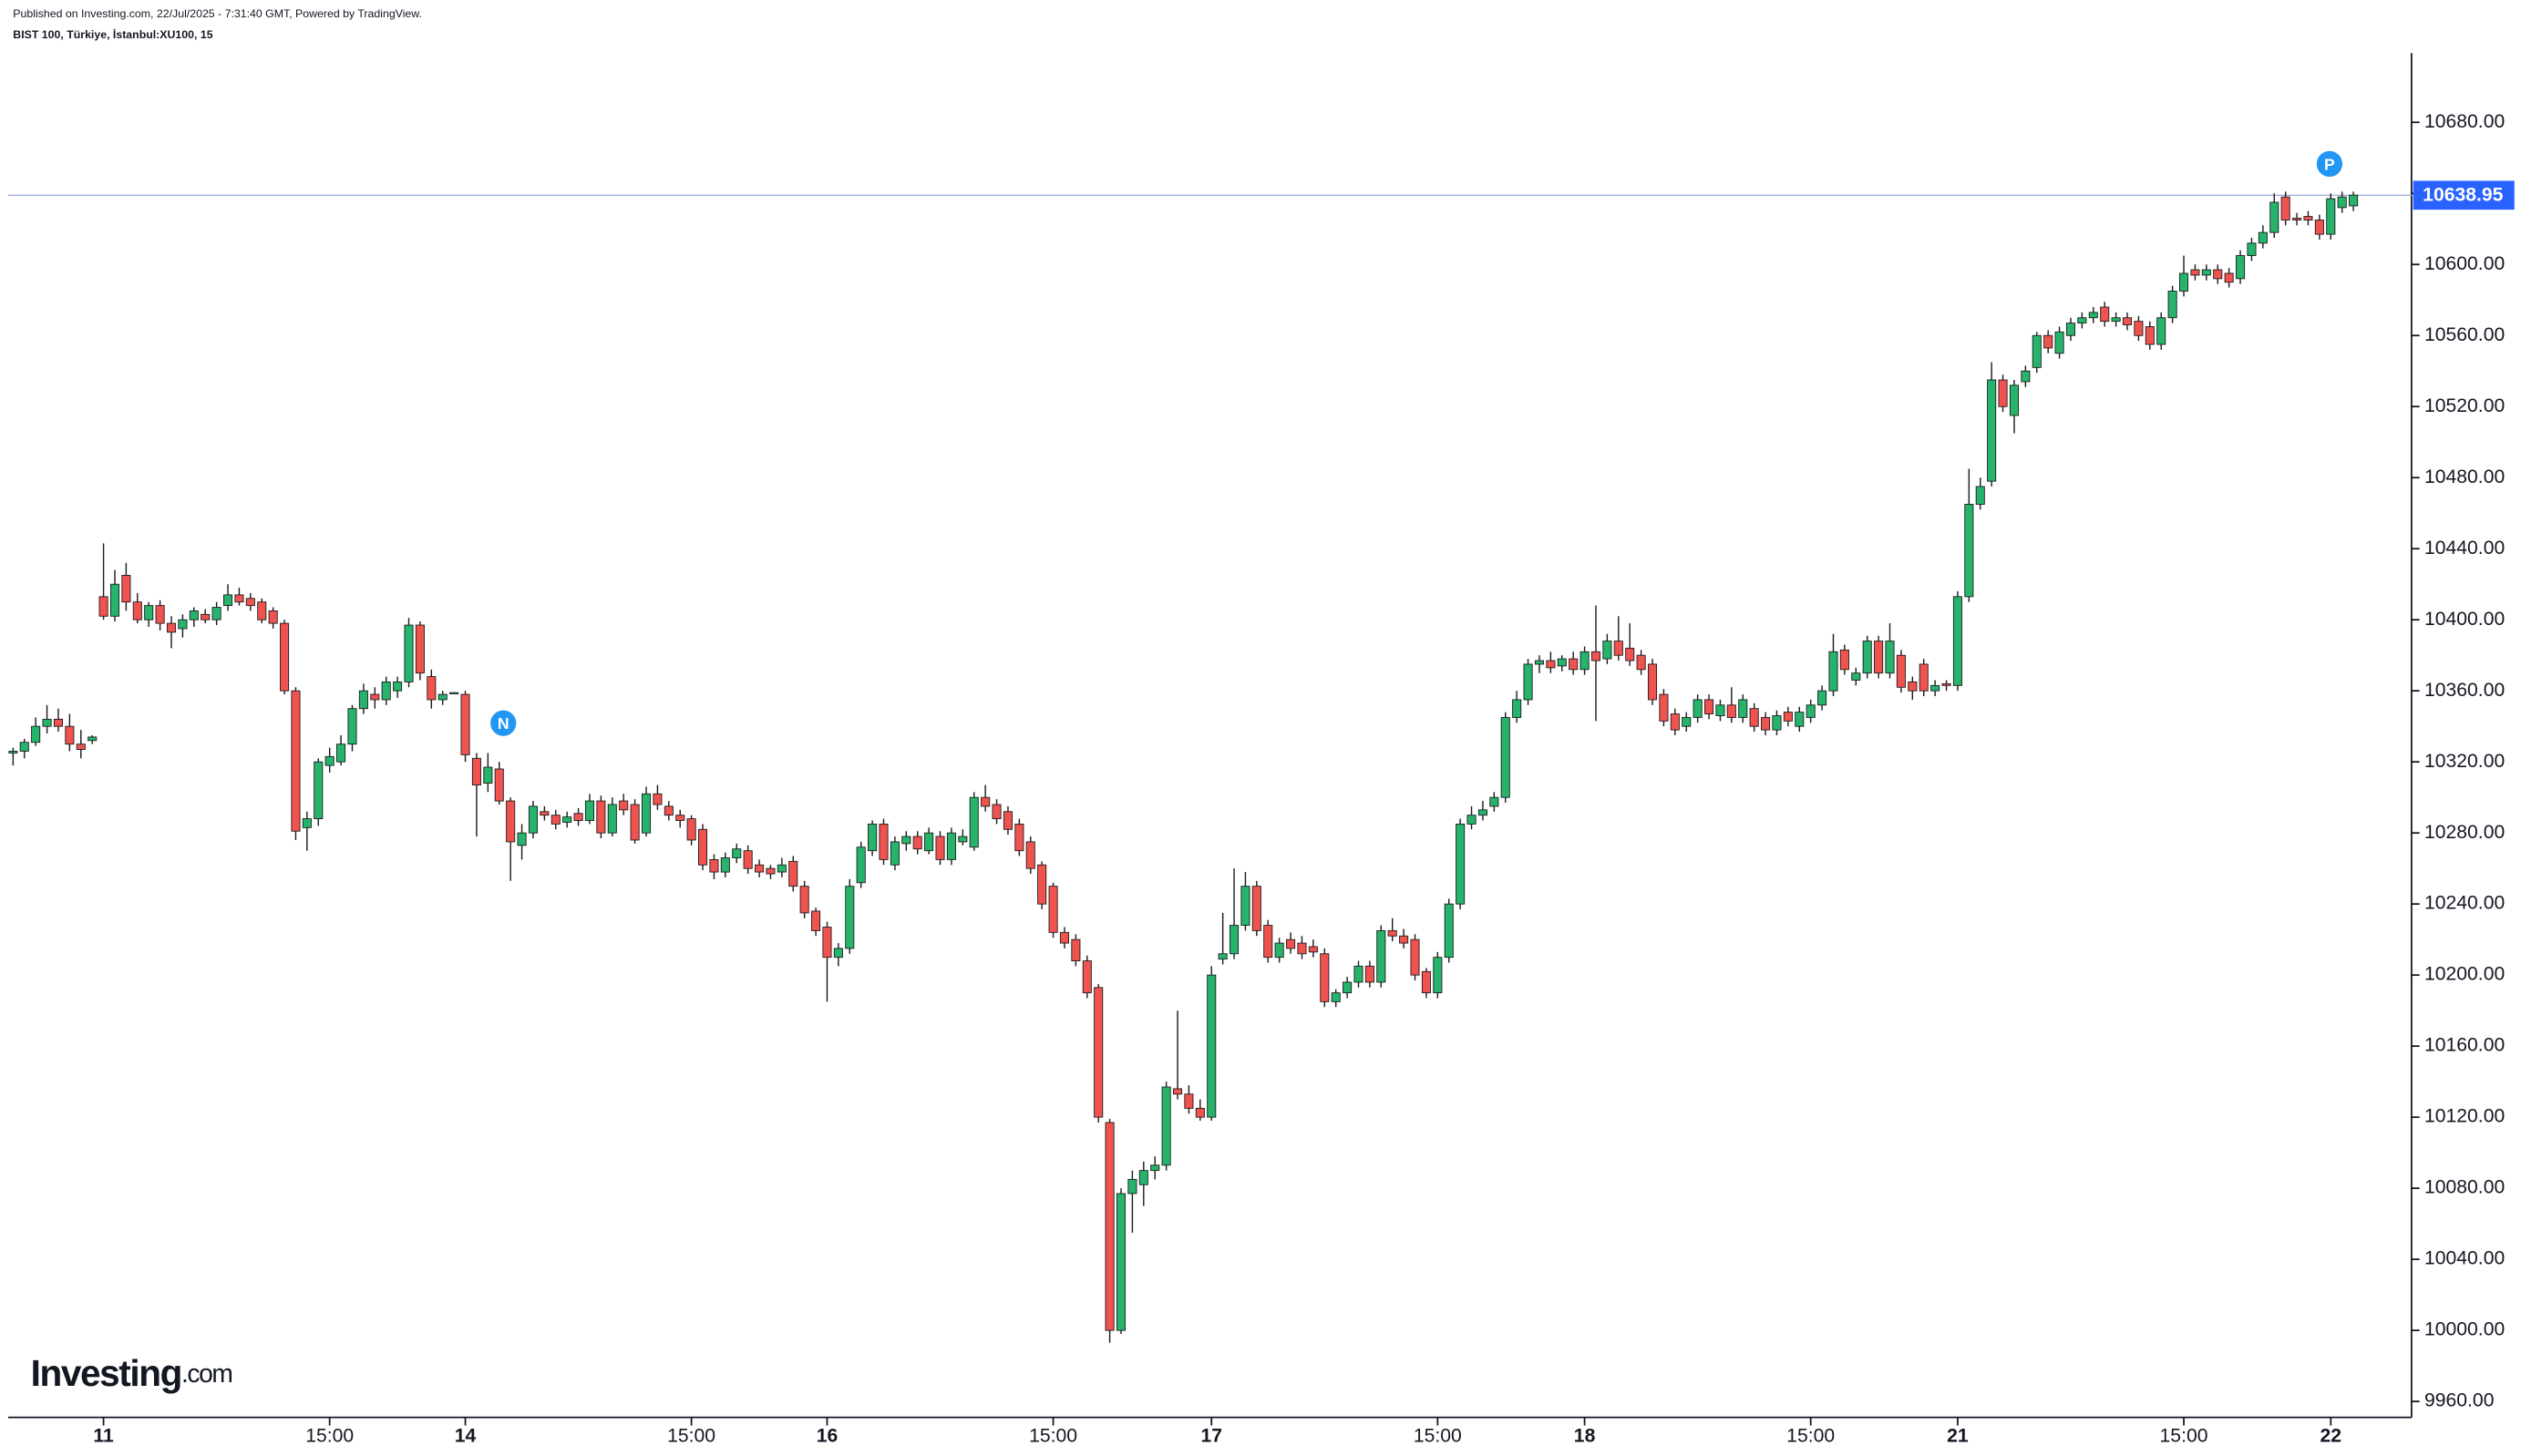 This screenshot has width=2521, height=1456. I want to click on x-tick-label: 16, so click(828, 1436).